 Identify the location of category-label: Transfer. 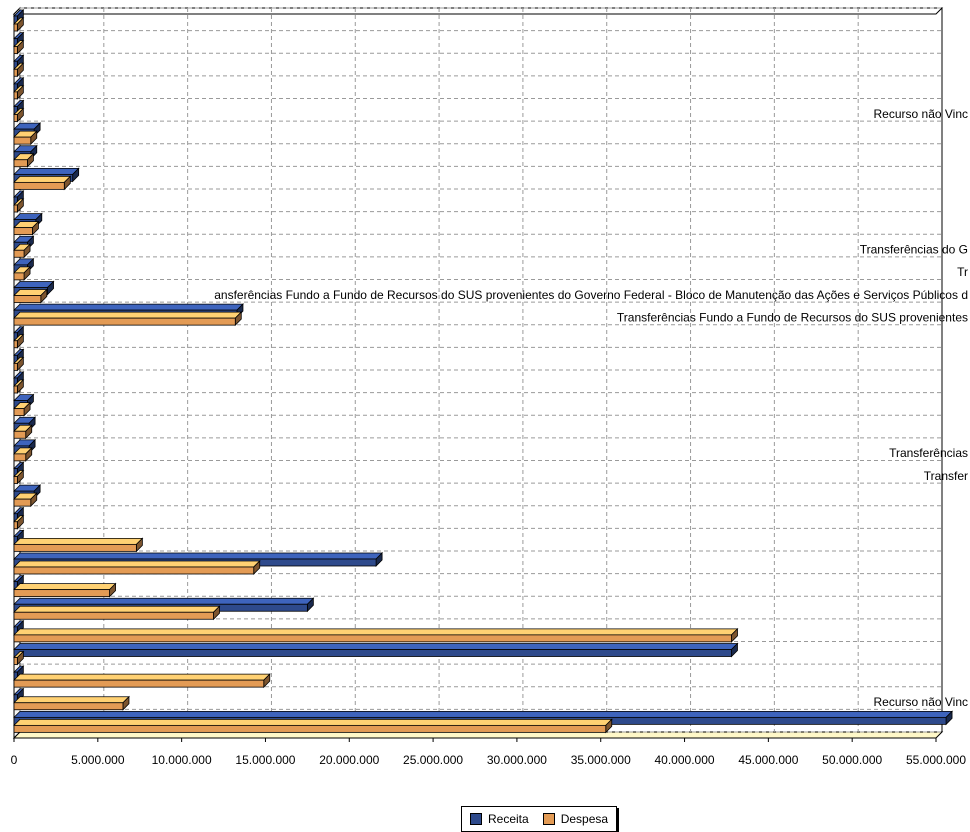
(946, 476).